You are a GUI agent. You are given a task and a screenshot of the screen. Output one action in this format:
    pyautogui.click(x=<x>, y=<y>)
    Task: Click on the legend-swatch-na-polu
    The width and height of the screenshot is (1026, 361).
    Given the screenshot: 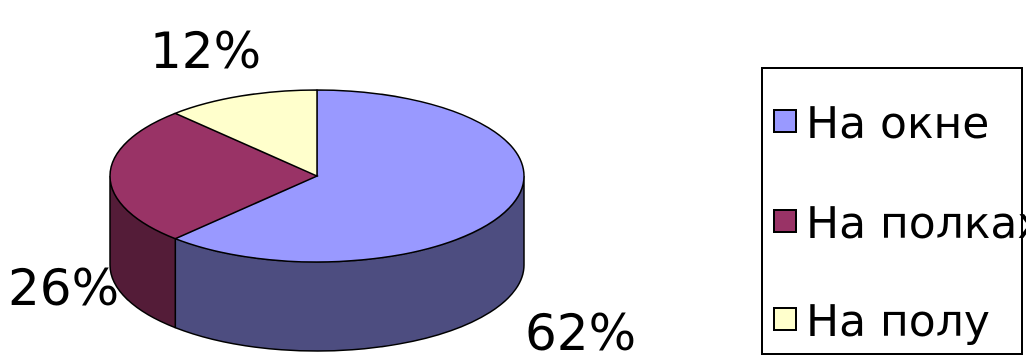 What is the action you would take?
    pyautogui.click(x=785, y=319)
    